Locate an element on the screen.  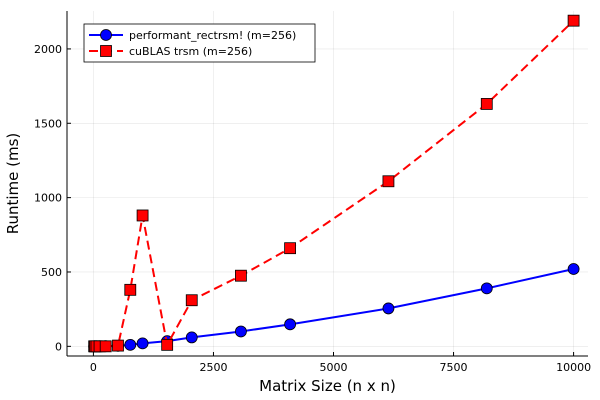
legend-label: performant_rectrsm! (m=256) is located at coordinates (212, 35).